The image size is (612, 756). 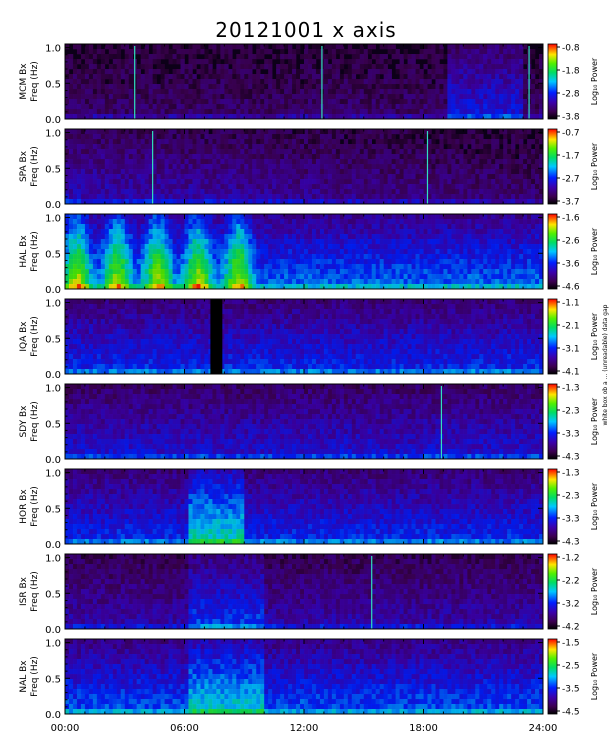 I want to click on colorbar-tick-label: -1.7, so click(x=571, y=157).